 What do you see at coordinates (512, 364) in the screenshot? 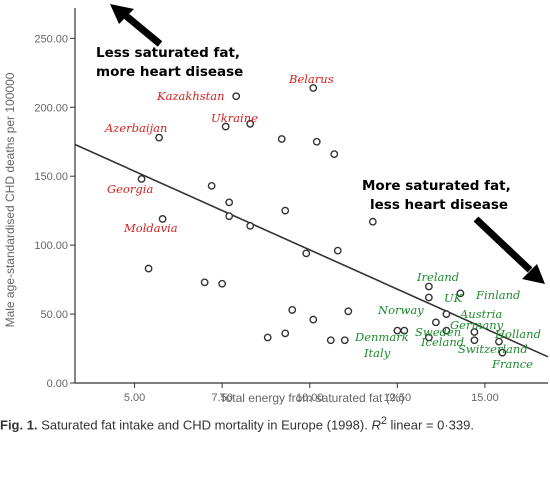
I see `label-france: France` at bounding box center [512, 364].